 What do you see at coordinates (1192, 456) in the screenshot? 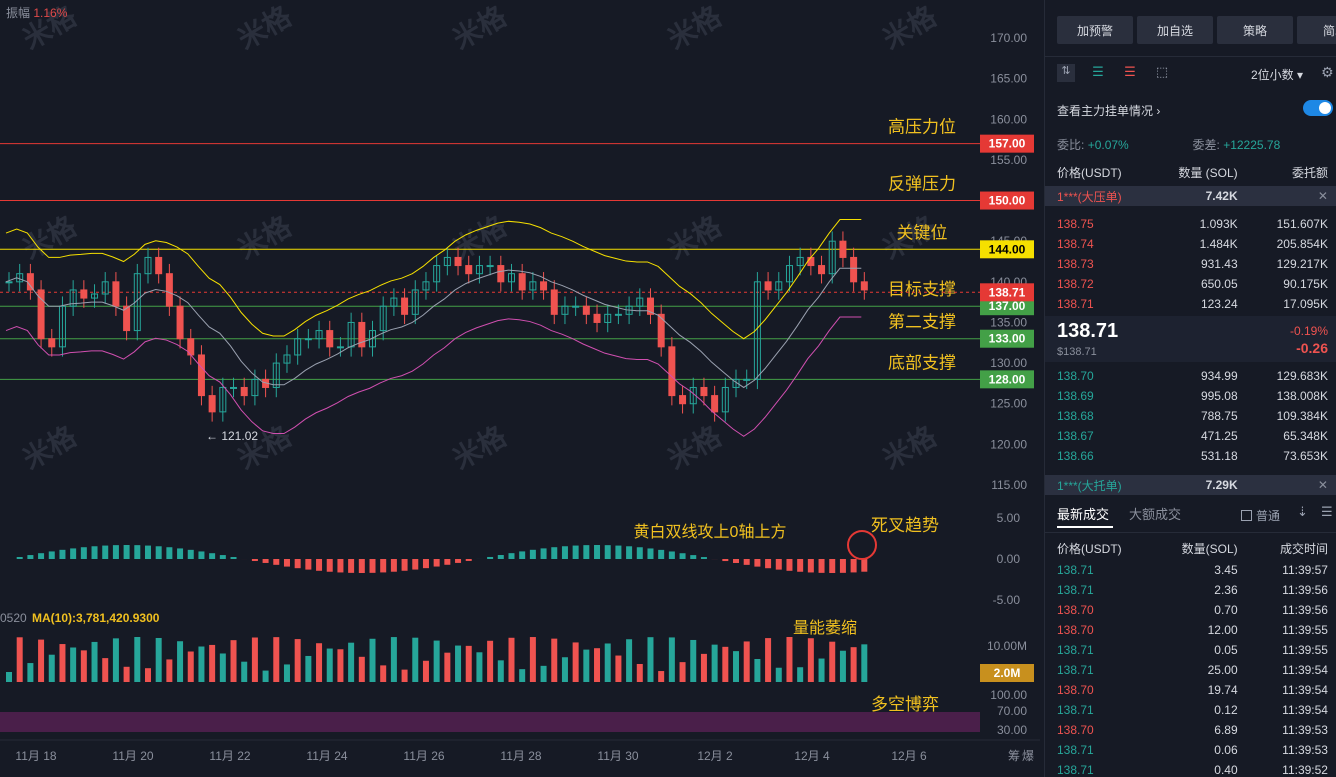
I see `bid-row: 138.66 531.18 73.653K` at bounding box center [1192, 456].